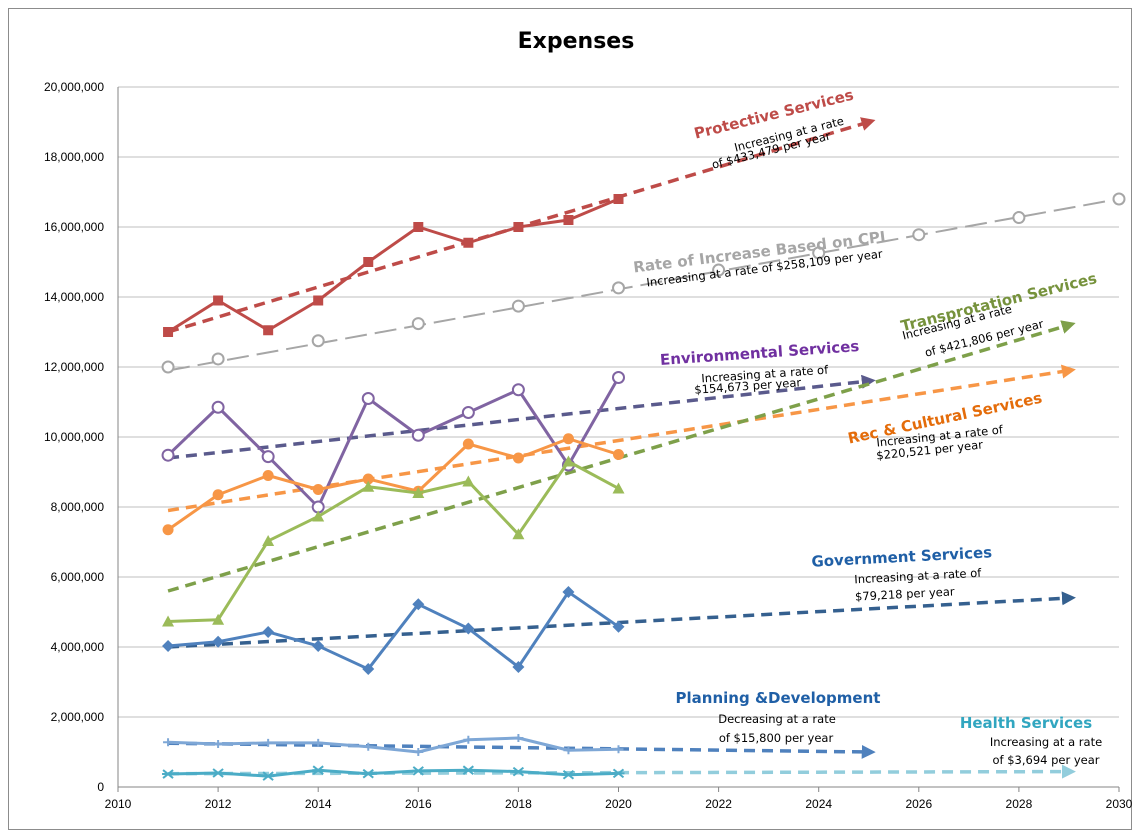  What do you see at coordinates (576, 41) in the screenshot?
I see `chart-title: Expenses` at bounding box center [576, 41].